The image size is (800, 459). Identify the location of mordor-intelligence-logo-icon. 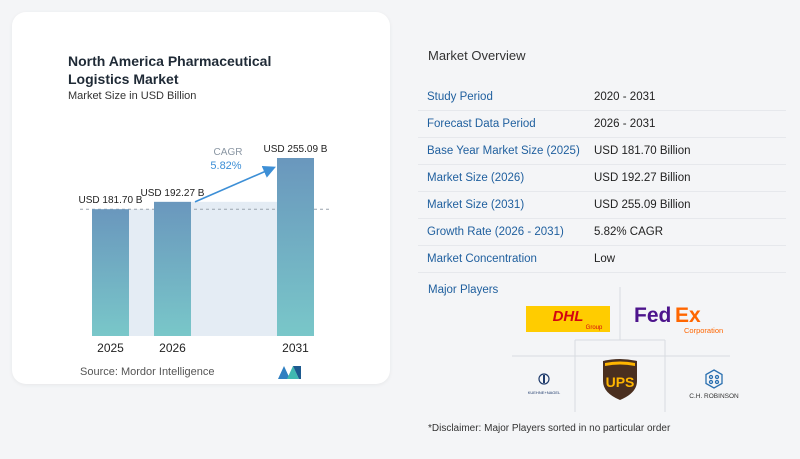
(289, 372).